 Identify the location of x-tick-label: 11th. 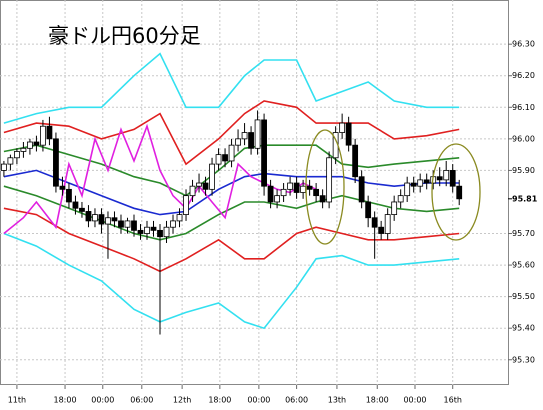
(17, 400).